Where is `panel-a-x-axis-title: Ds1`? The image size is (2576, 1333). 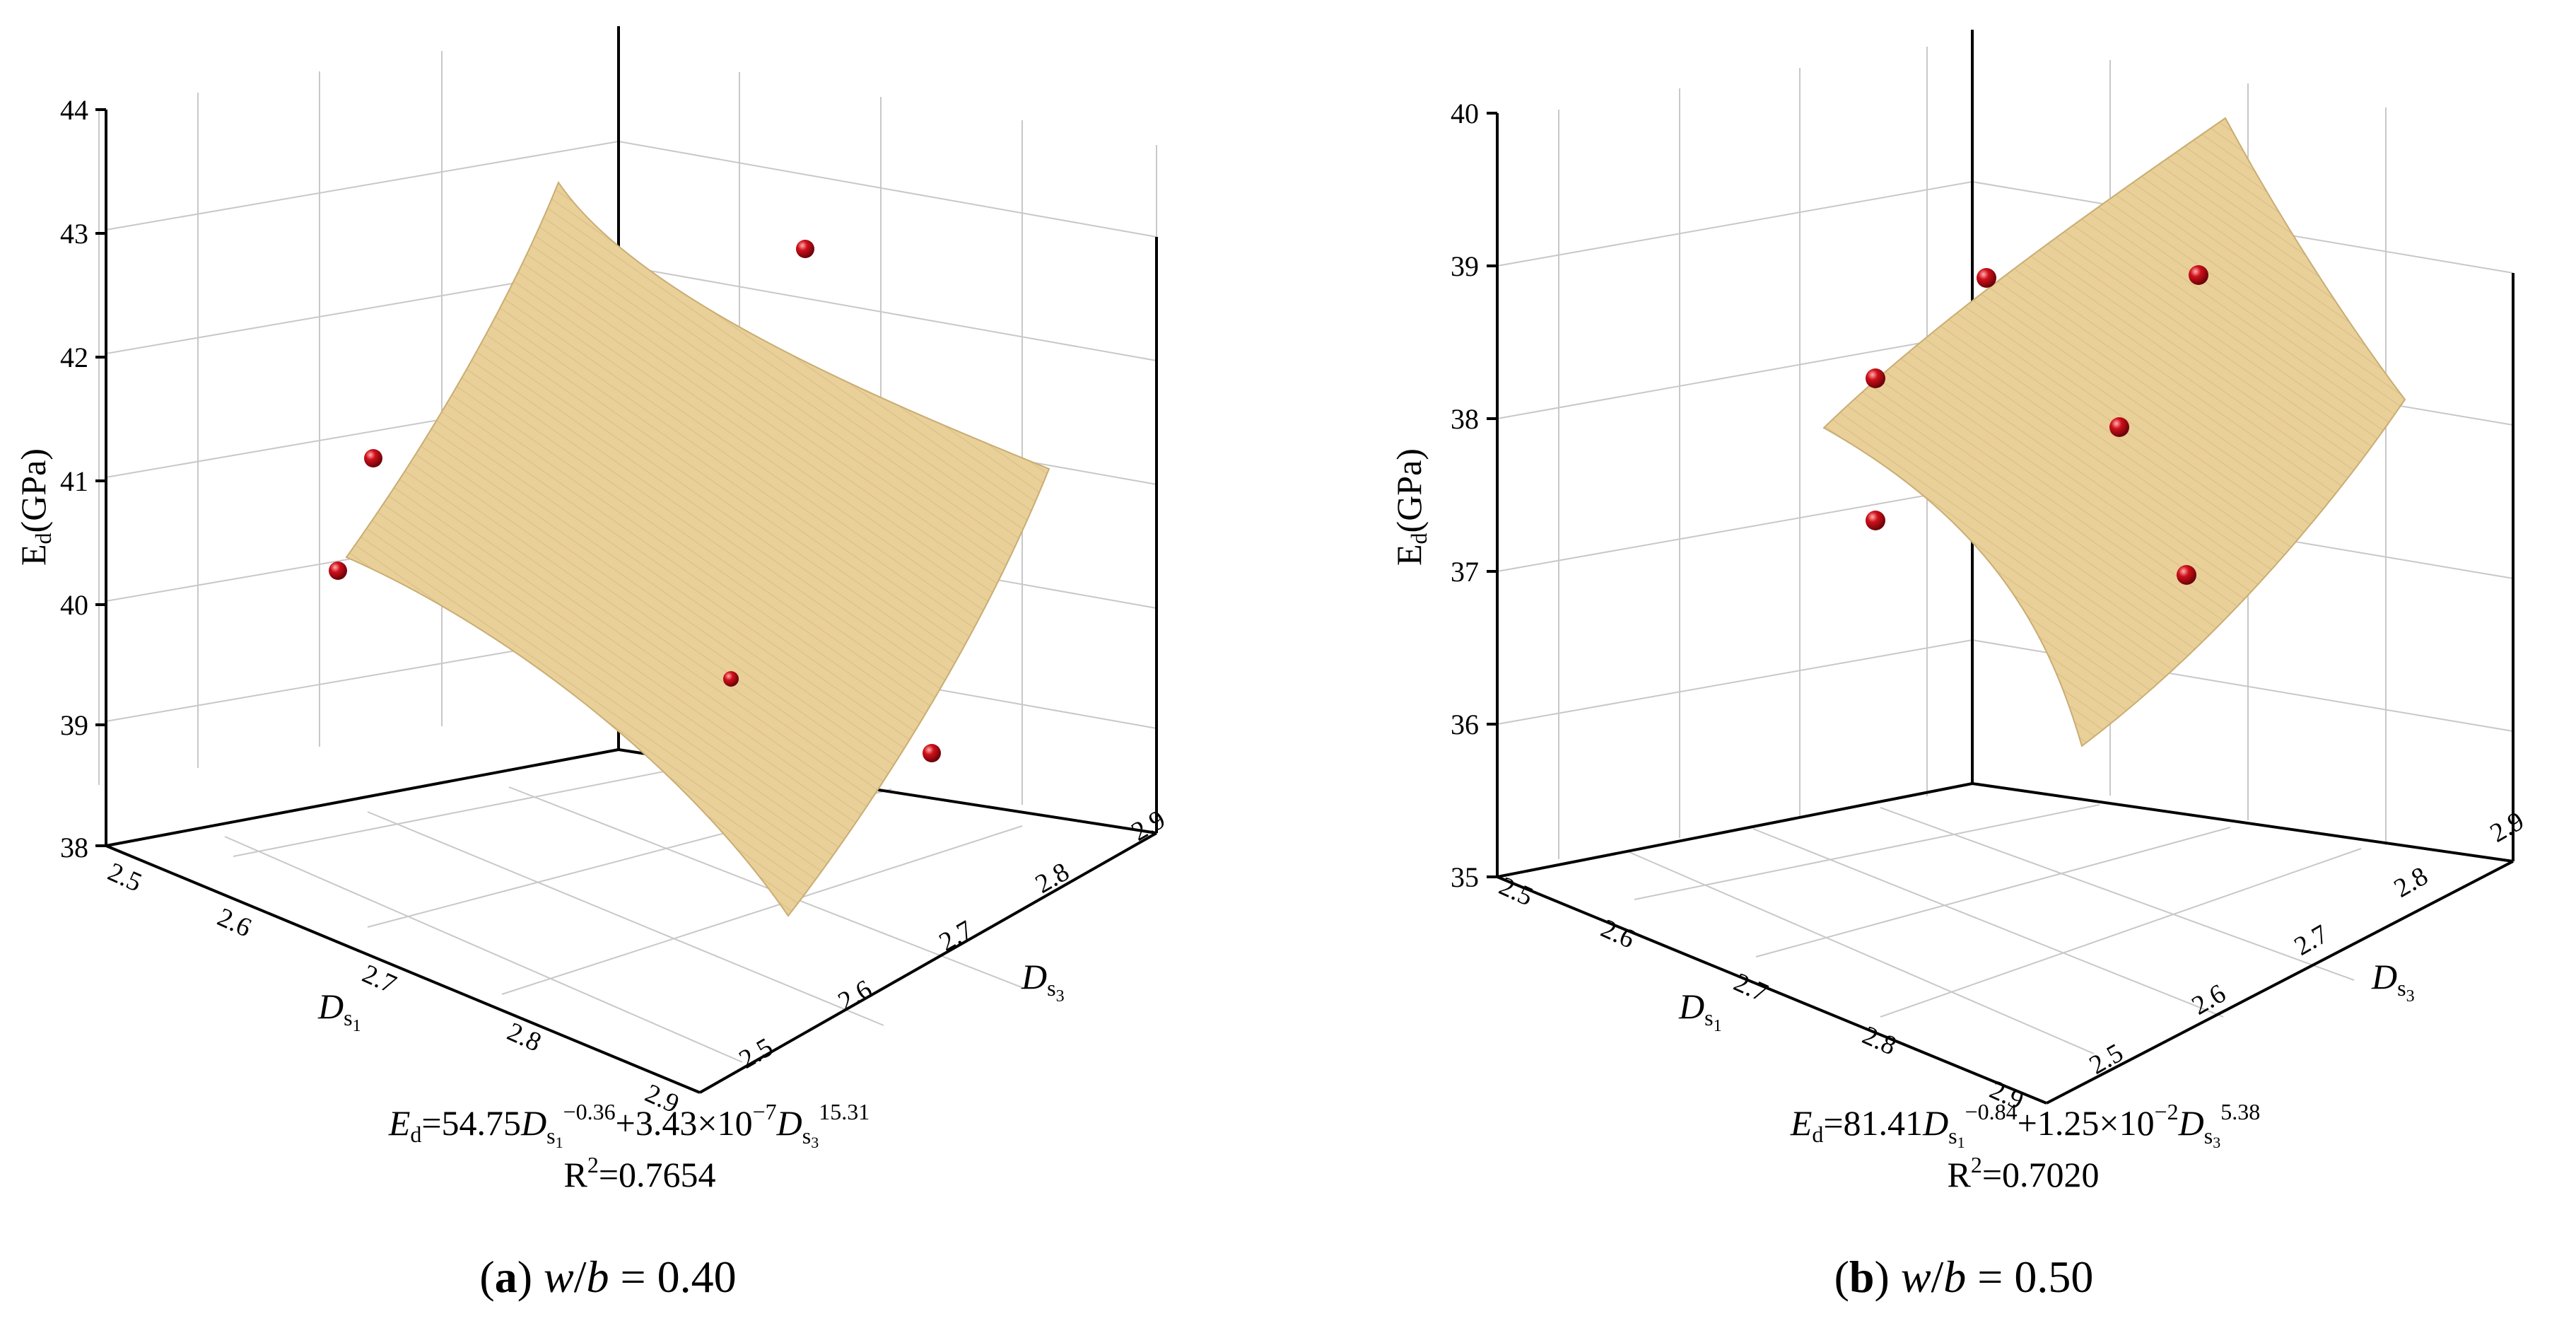 panel-a-x-axis-title: Ds1 is located at coordinates (339, 1010).